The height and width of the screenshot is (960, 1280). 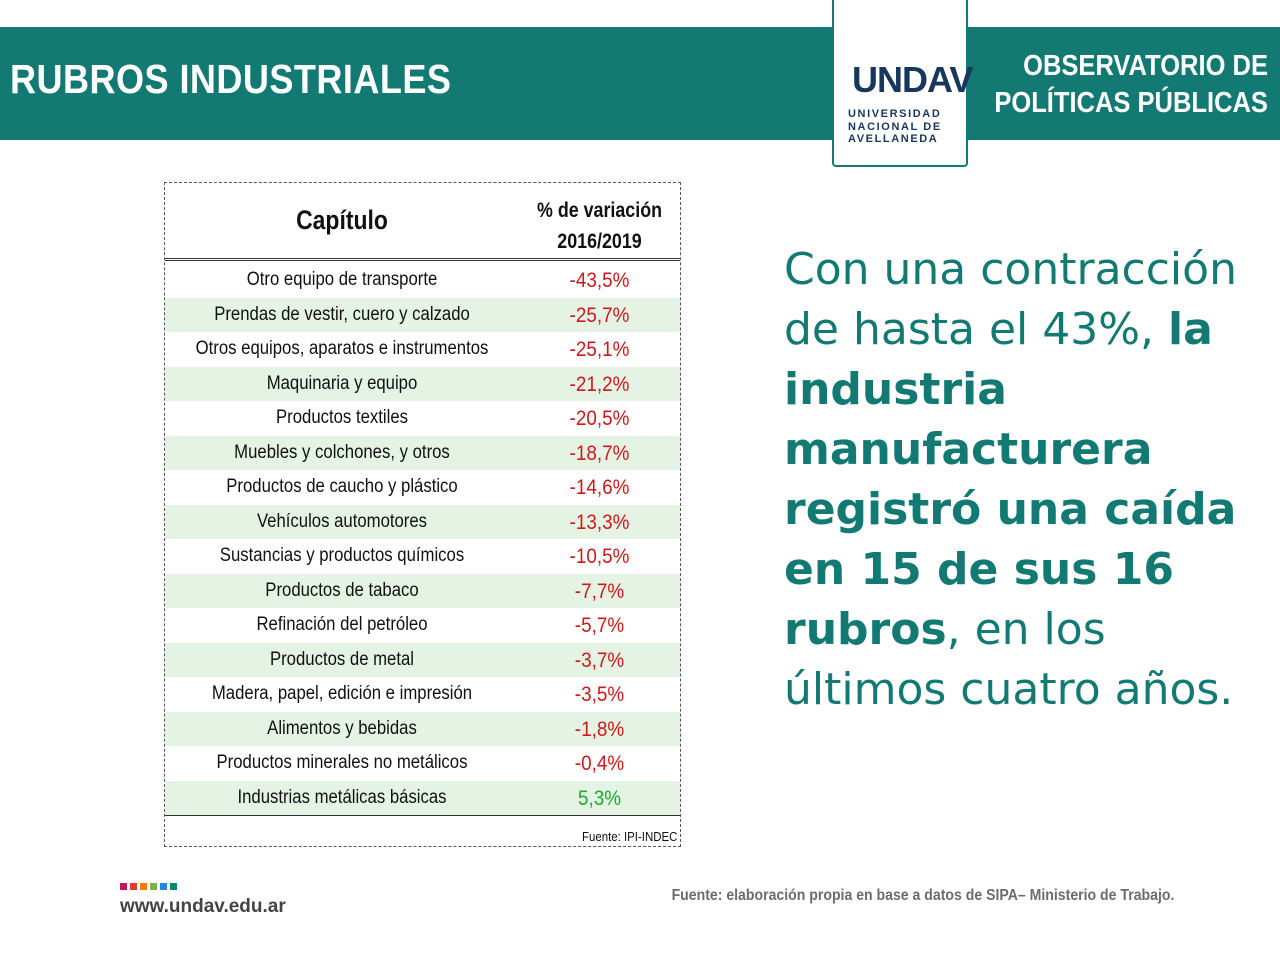 I want to click on row-chapter: Maquinaria y equipo, so click(x=342, y=383).